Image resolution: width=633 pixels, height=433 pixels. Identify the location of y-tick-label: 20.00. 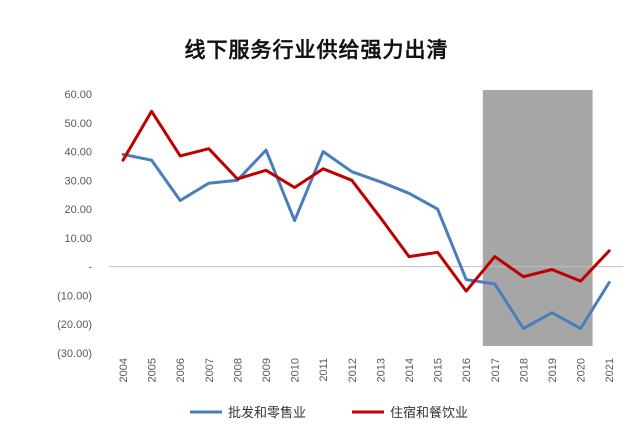
(78, 210).